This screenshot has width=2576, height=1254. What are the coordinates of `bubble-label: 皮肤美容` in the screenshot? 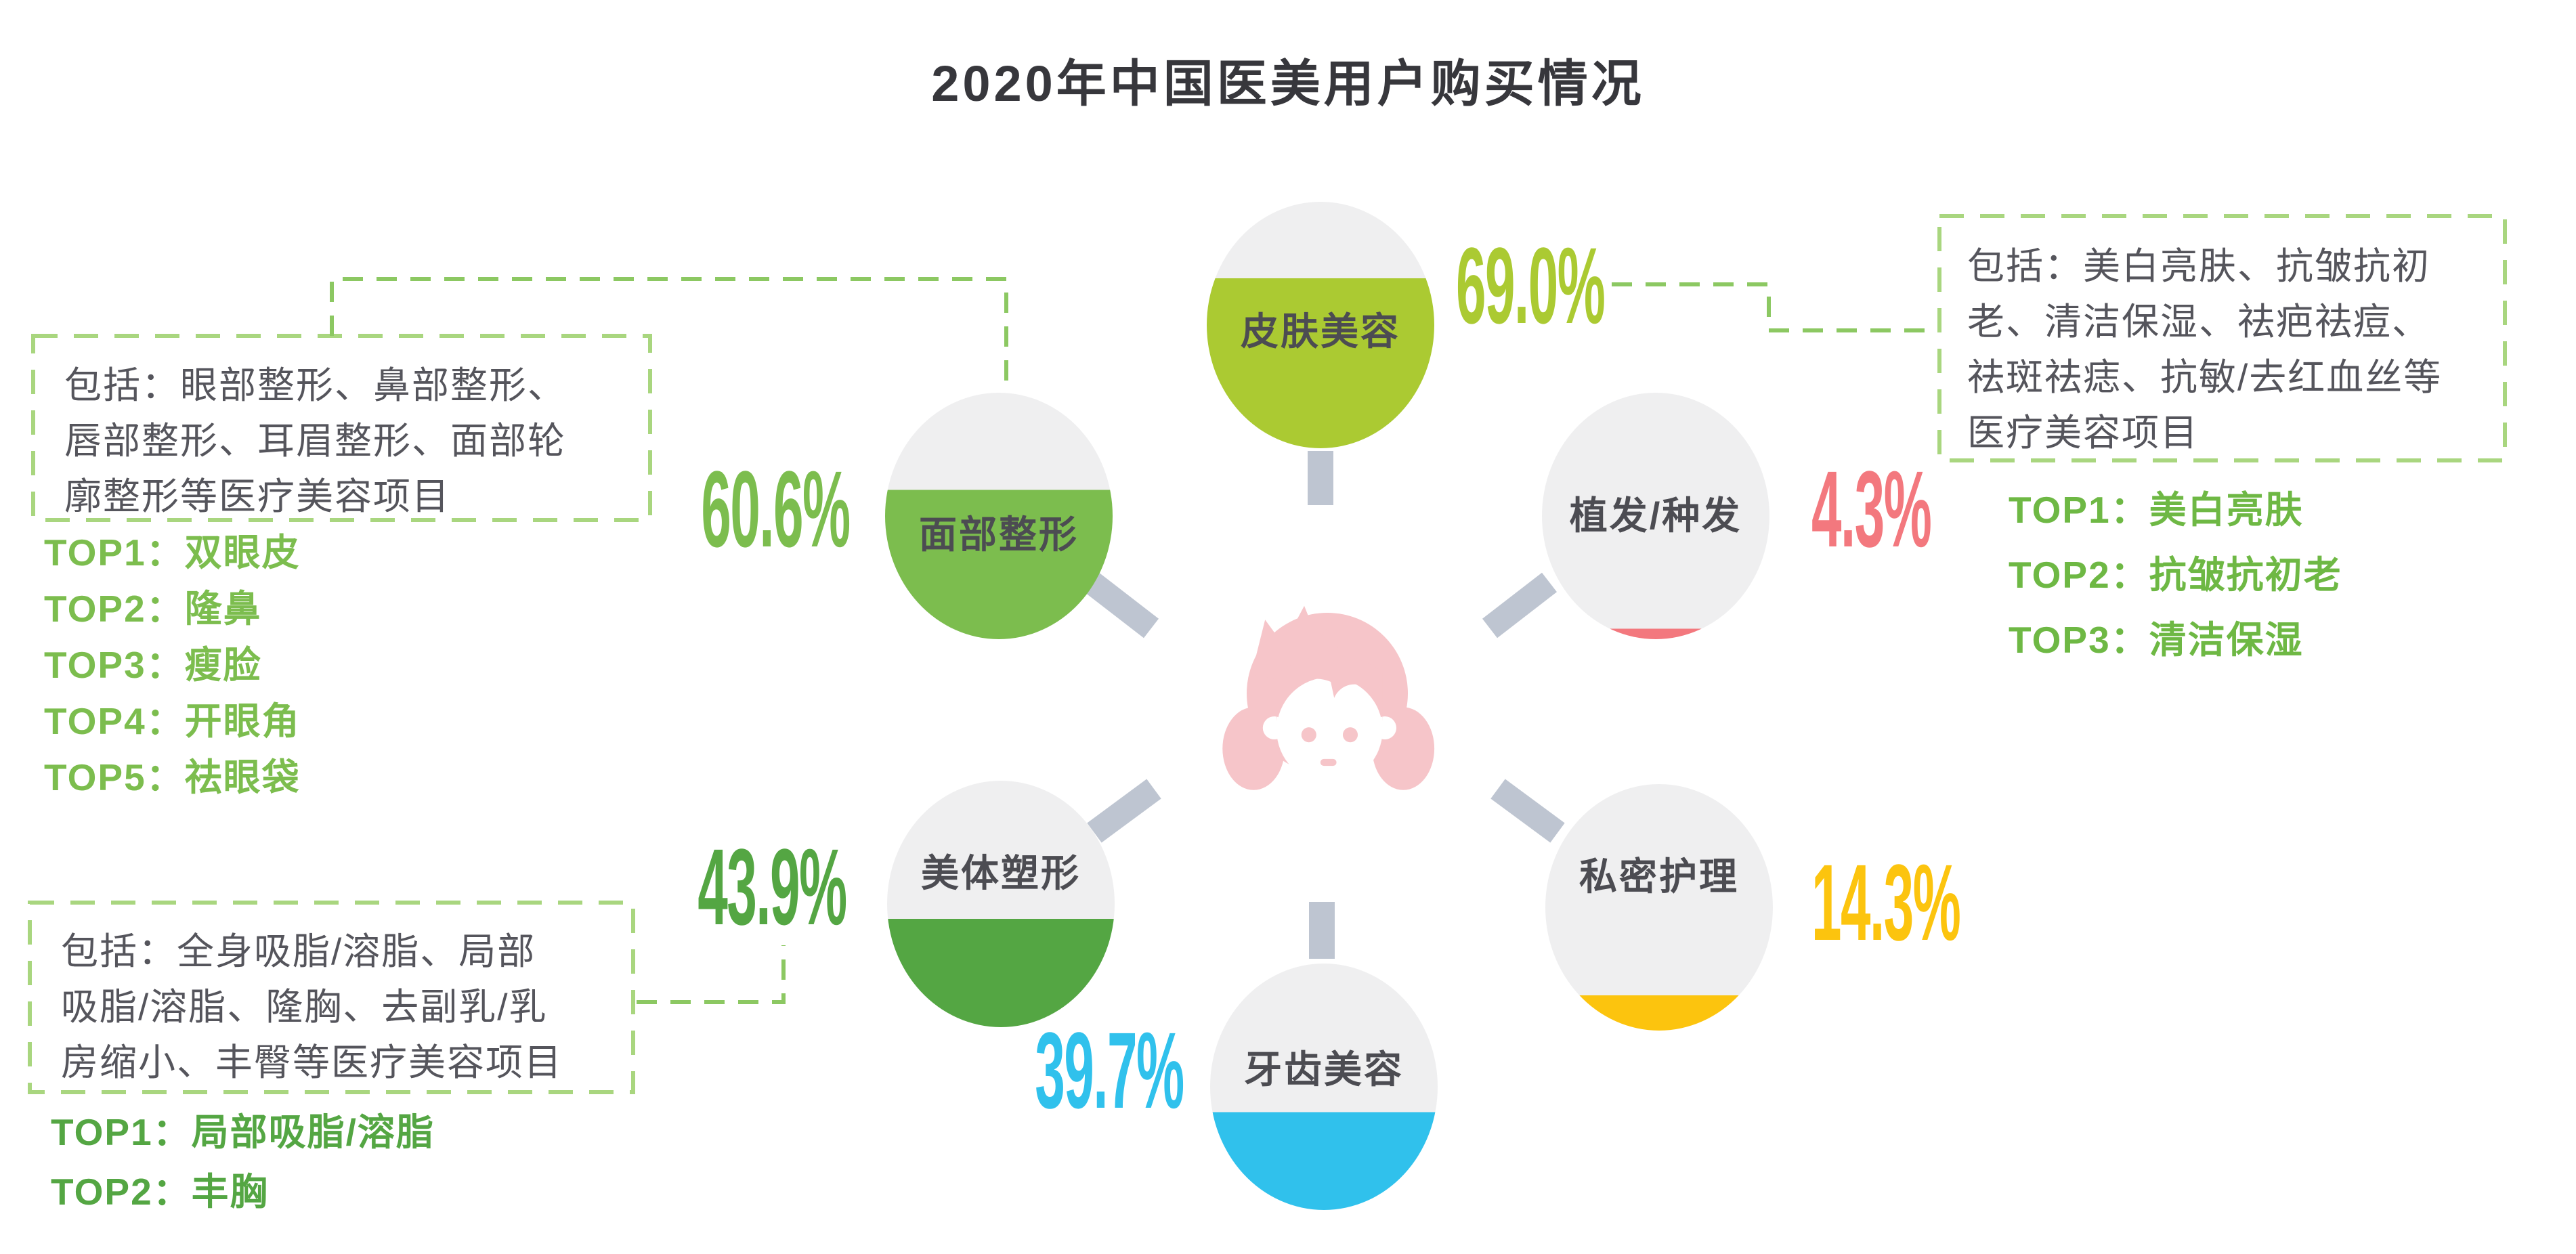 It's located at (1320, 332).